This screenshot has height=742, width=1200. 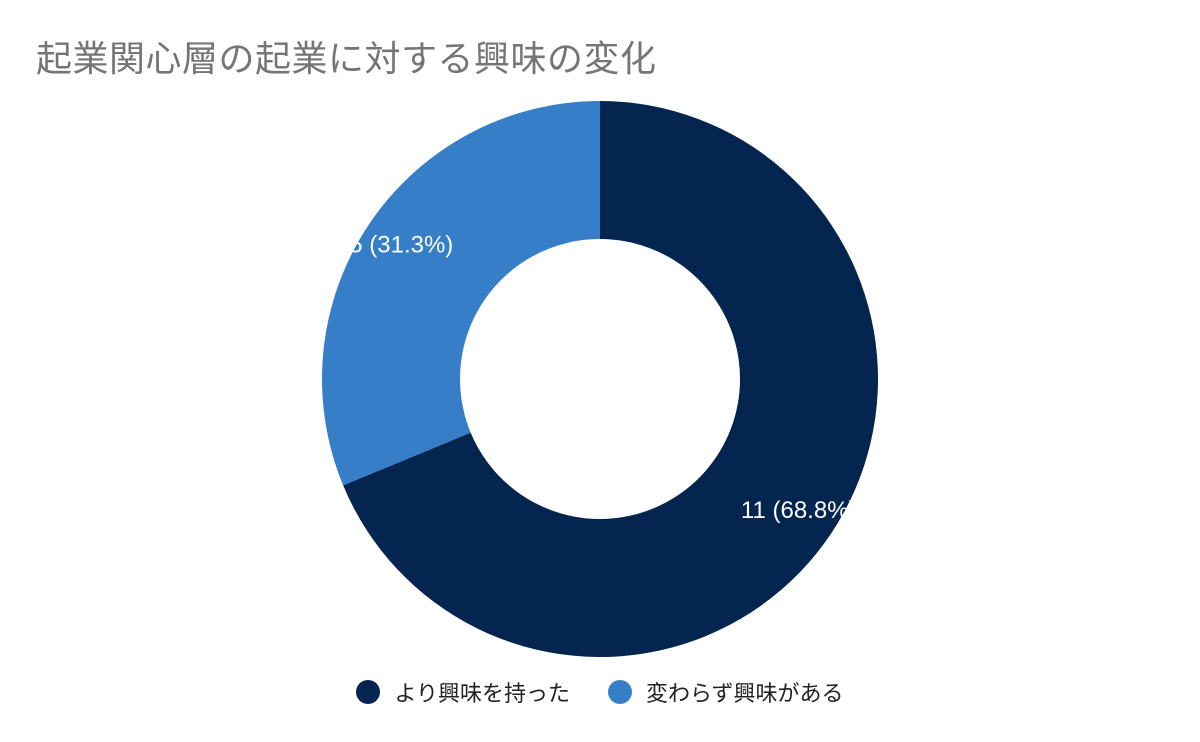 I want to click on chart-title: 起業関心層の起業に対する興味の変化, so click(x=346, y=59).